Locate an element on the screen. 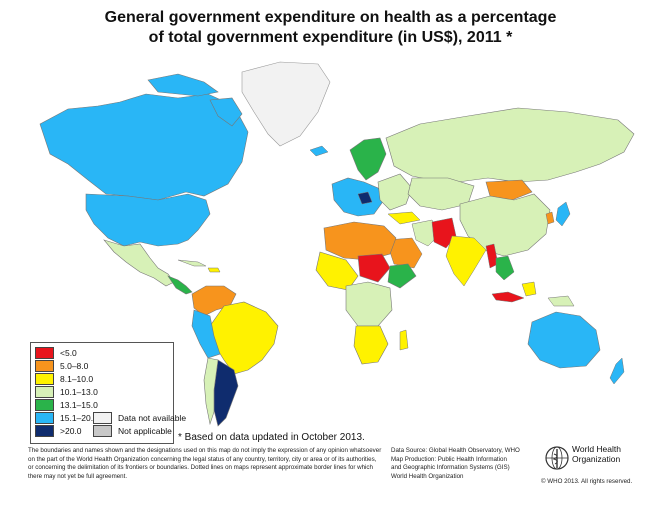 Image resolution: width=661 pixels, height=512 pixels. legend-label: Not applicable is located at coordinates (145, 431).